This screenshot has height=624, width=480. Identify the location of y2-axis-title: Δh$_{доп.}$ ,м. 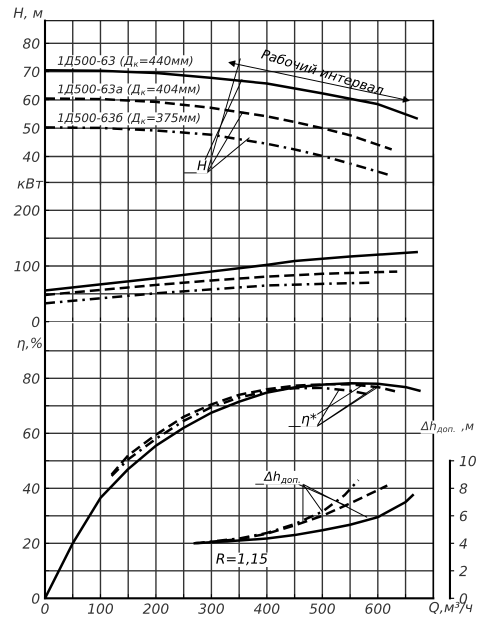
(447, 427).